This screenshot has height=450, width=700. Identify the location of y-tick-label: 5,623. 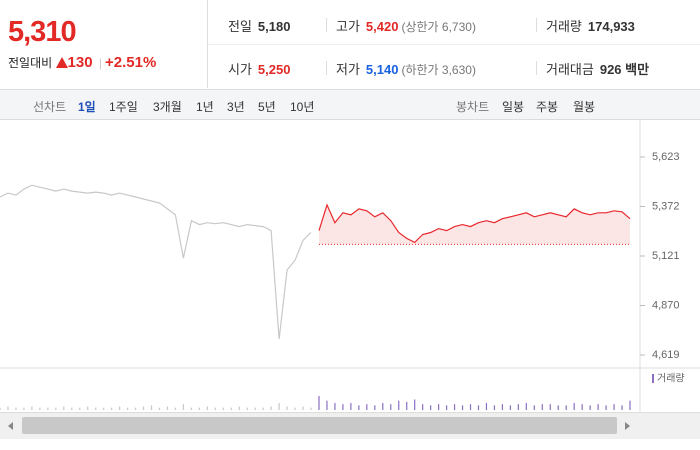
(666, 157).